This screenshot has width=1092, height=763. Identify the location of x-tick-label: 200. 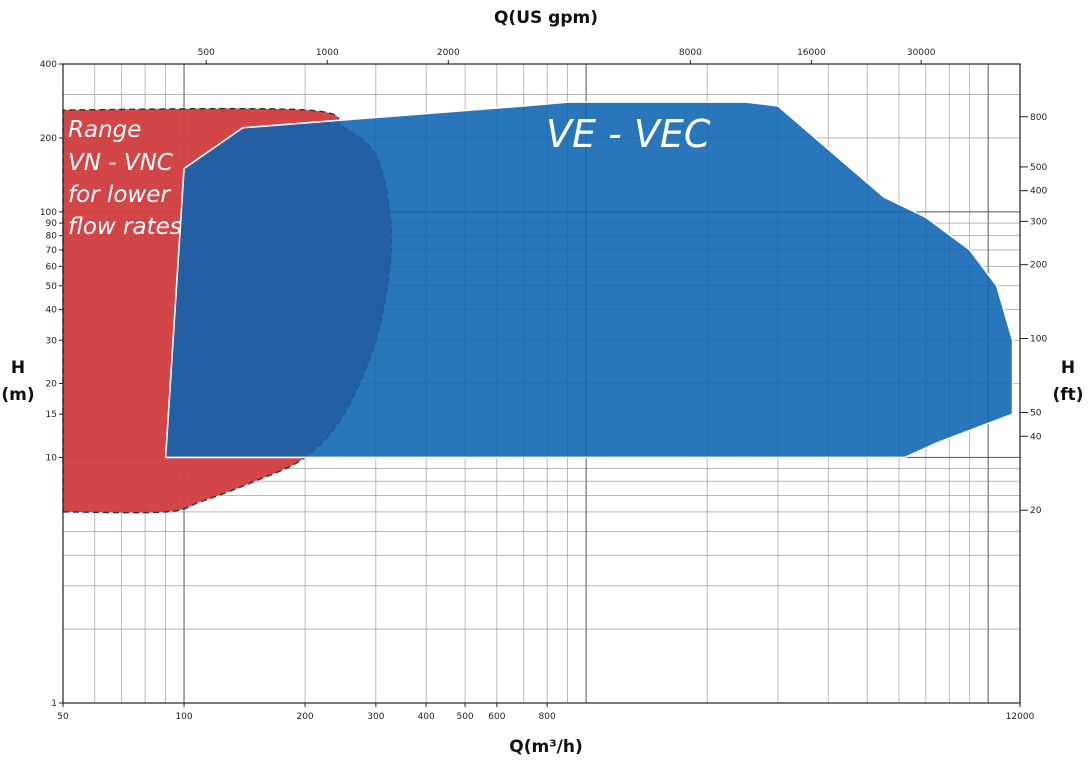
(304, 717).